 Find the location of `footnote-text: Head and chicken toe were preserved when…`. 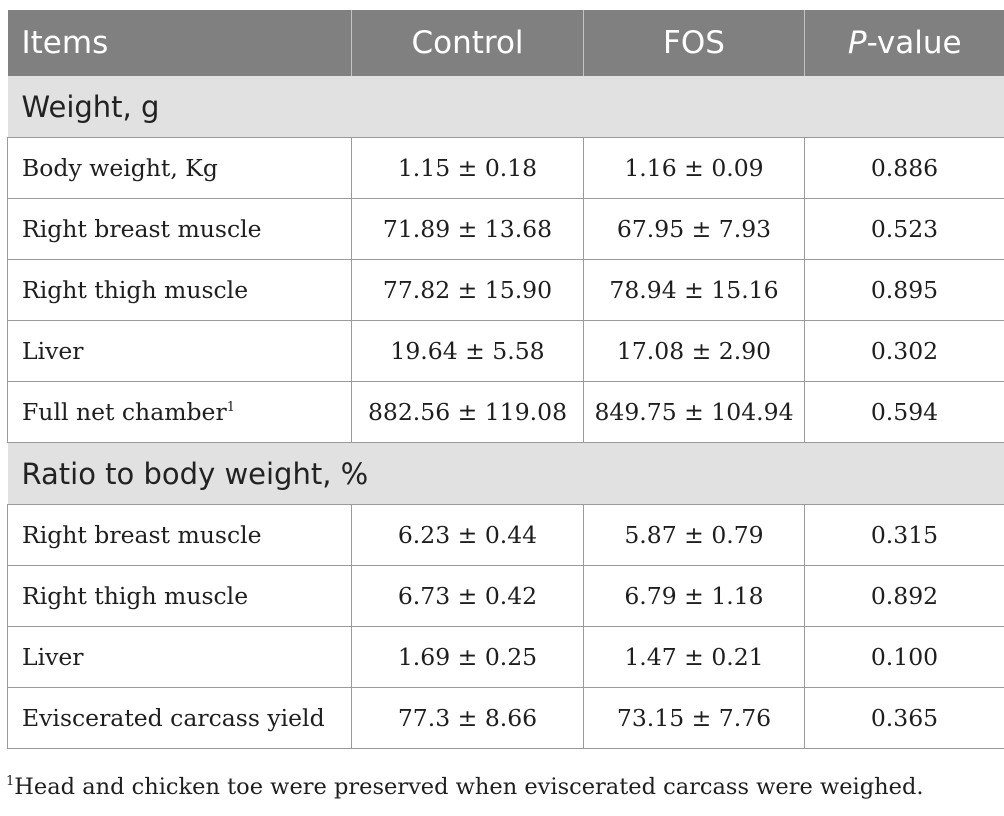

footnote-text: Head and chicken toe were preserved when… is located at coordinates (469, 787).